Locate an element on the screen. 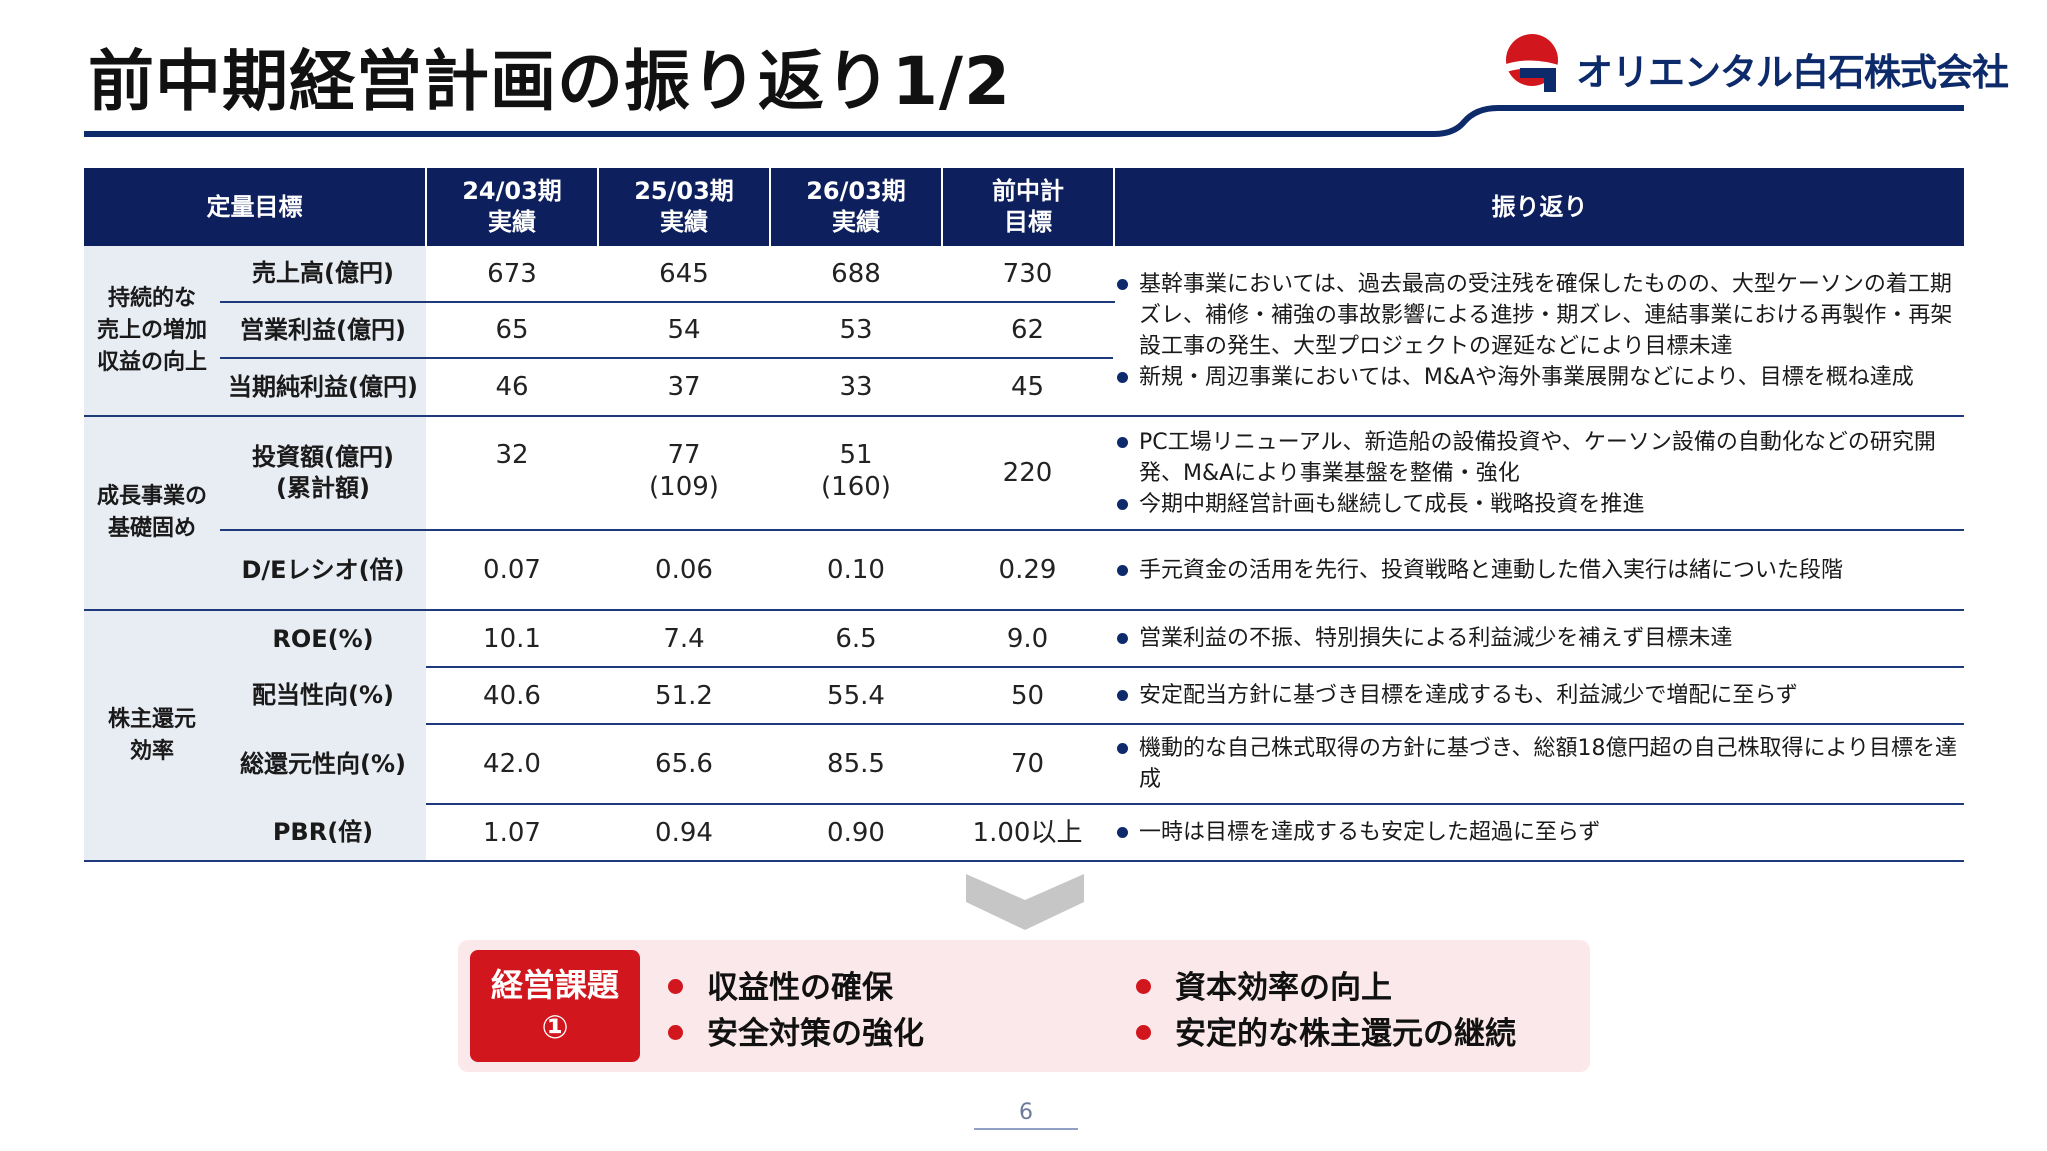 The image size is (2047, 1151). review-bullet: 手元資金の活用を先行、投資戦略と連動した借入実行は緒についた段階 is located at coordinates (1539, 570).